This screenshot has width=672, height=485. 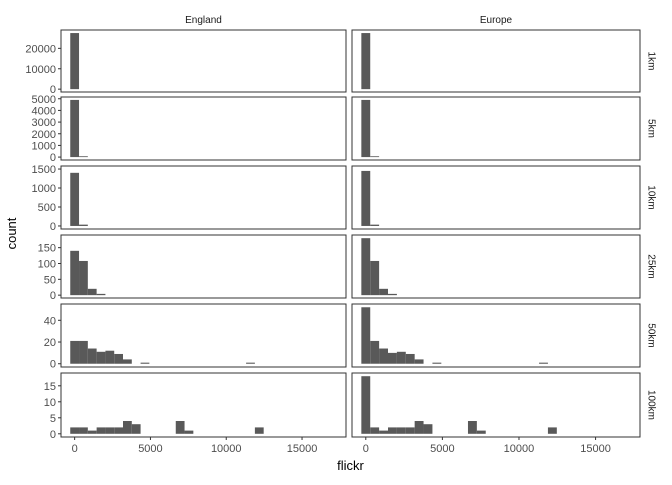 I want to click on y-tick-label: 5000, so click(x=44, y=100).